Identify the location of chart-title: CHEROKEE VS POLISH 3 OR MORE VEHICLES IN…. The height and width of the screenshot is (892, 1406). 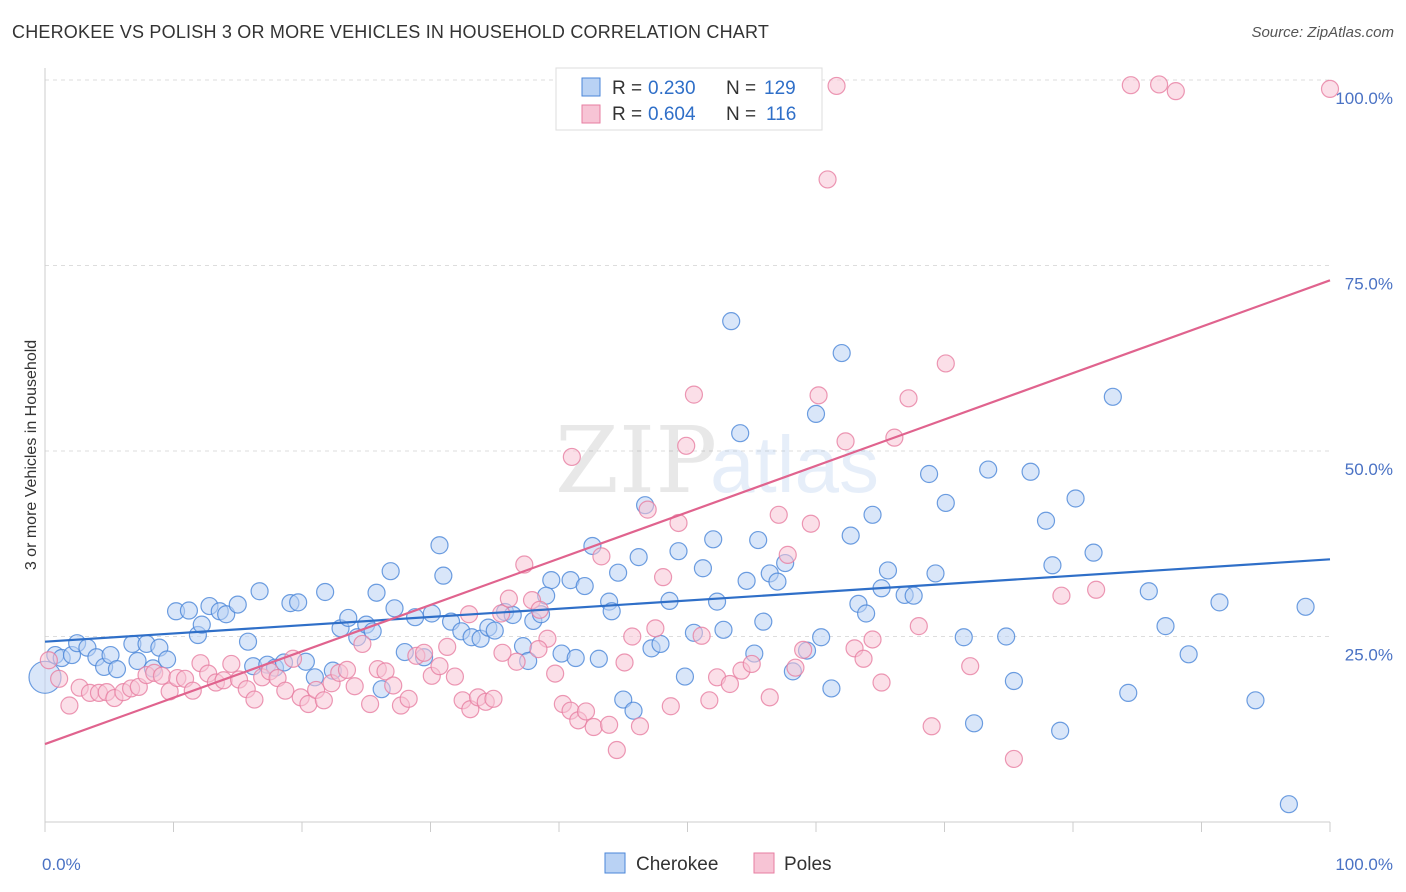
(391, 32).